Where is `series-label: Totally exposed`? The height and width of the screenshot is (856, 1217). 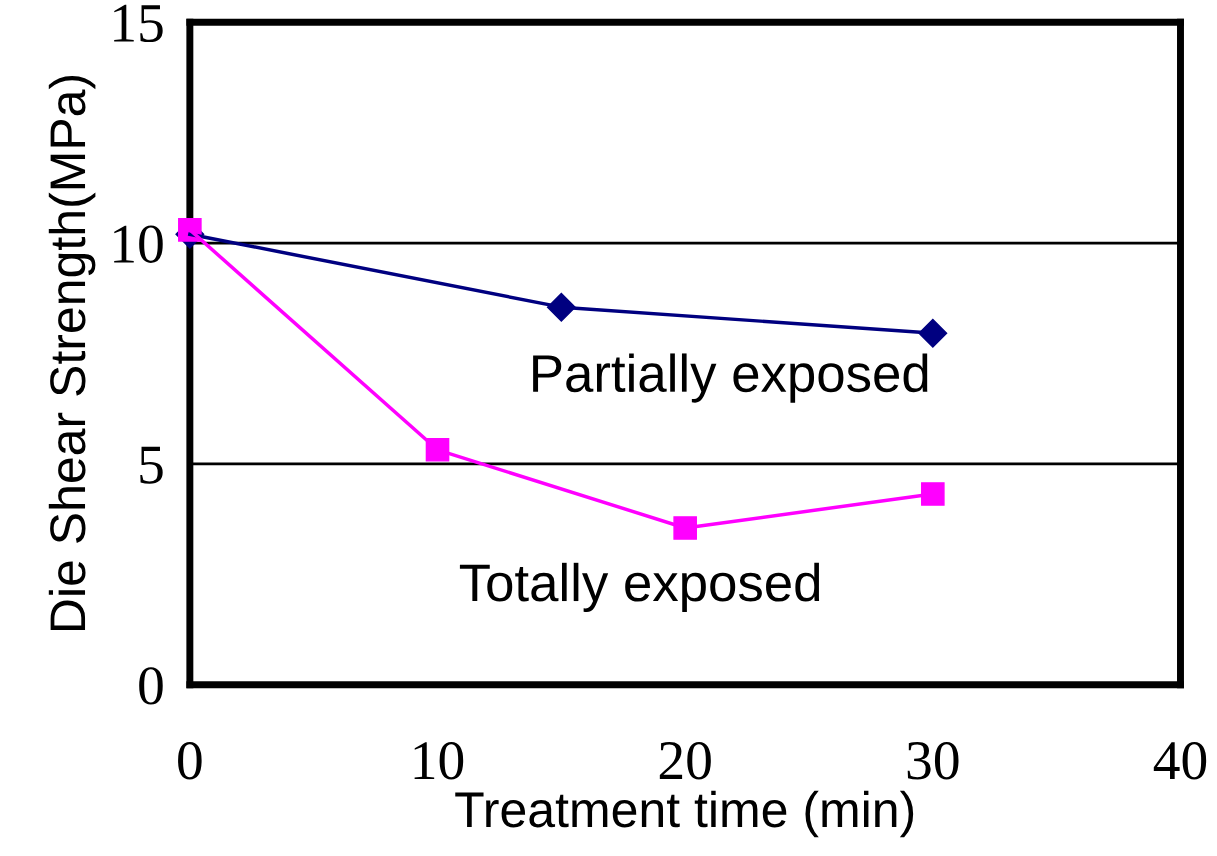 series-label: Totally exposed is located at coordinates (639, 587).